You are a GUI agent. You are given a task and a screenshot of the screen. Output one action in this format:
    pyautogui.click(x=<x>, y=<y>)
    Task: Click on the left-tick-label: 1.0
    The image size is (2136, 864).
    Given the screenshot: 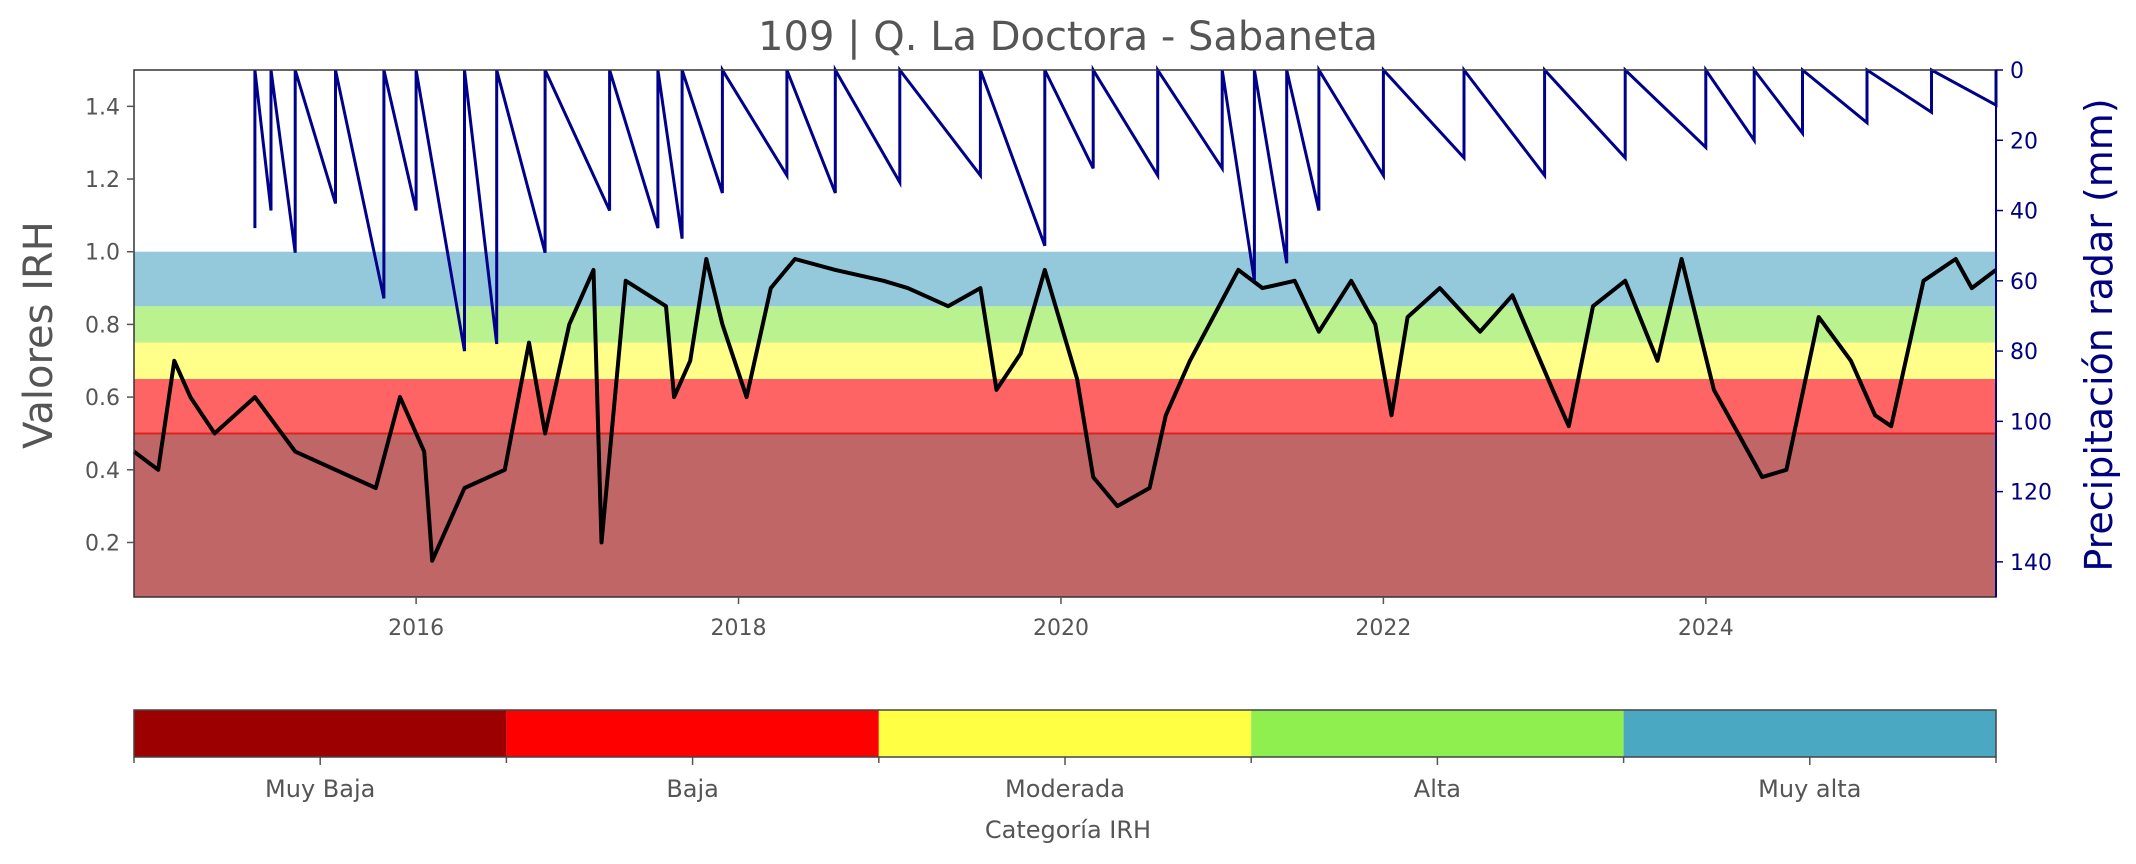 What is the action you would take?
    pyautogui.click(x=102, y=253)
    